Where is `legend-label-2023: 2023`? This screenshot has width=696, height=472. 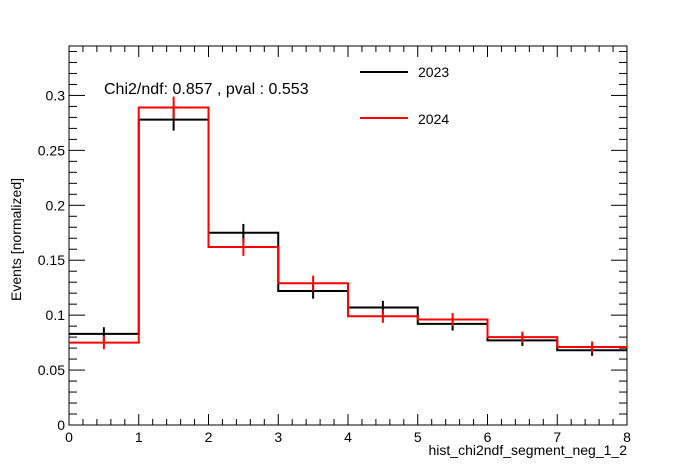 legend-label-2023: 2023 is located at coordinates (433, 72).